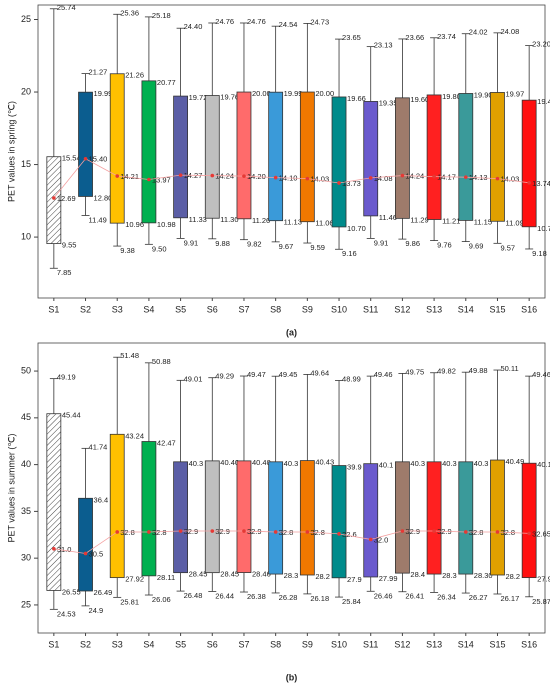 This screenshot has height=690, width=550. I want to click on min-label: 9.67, so click(286, 246).